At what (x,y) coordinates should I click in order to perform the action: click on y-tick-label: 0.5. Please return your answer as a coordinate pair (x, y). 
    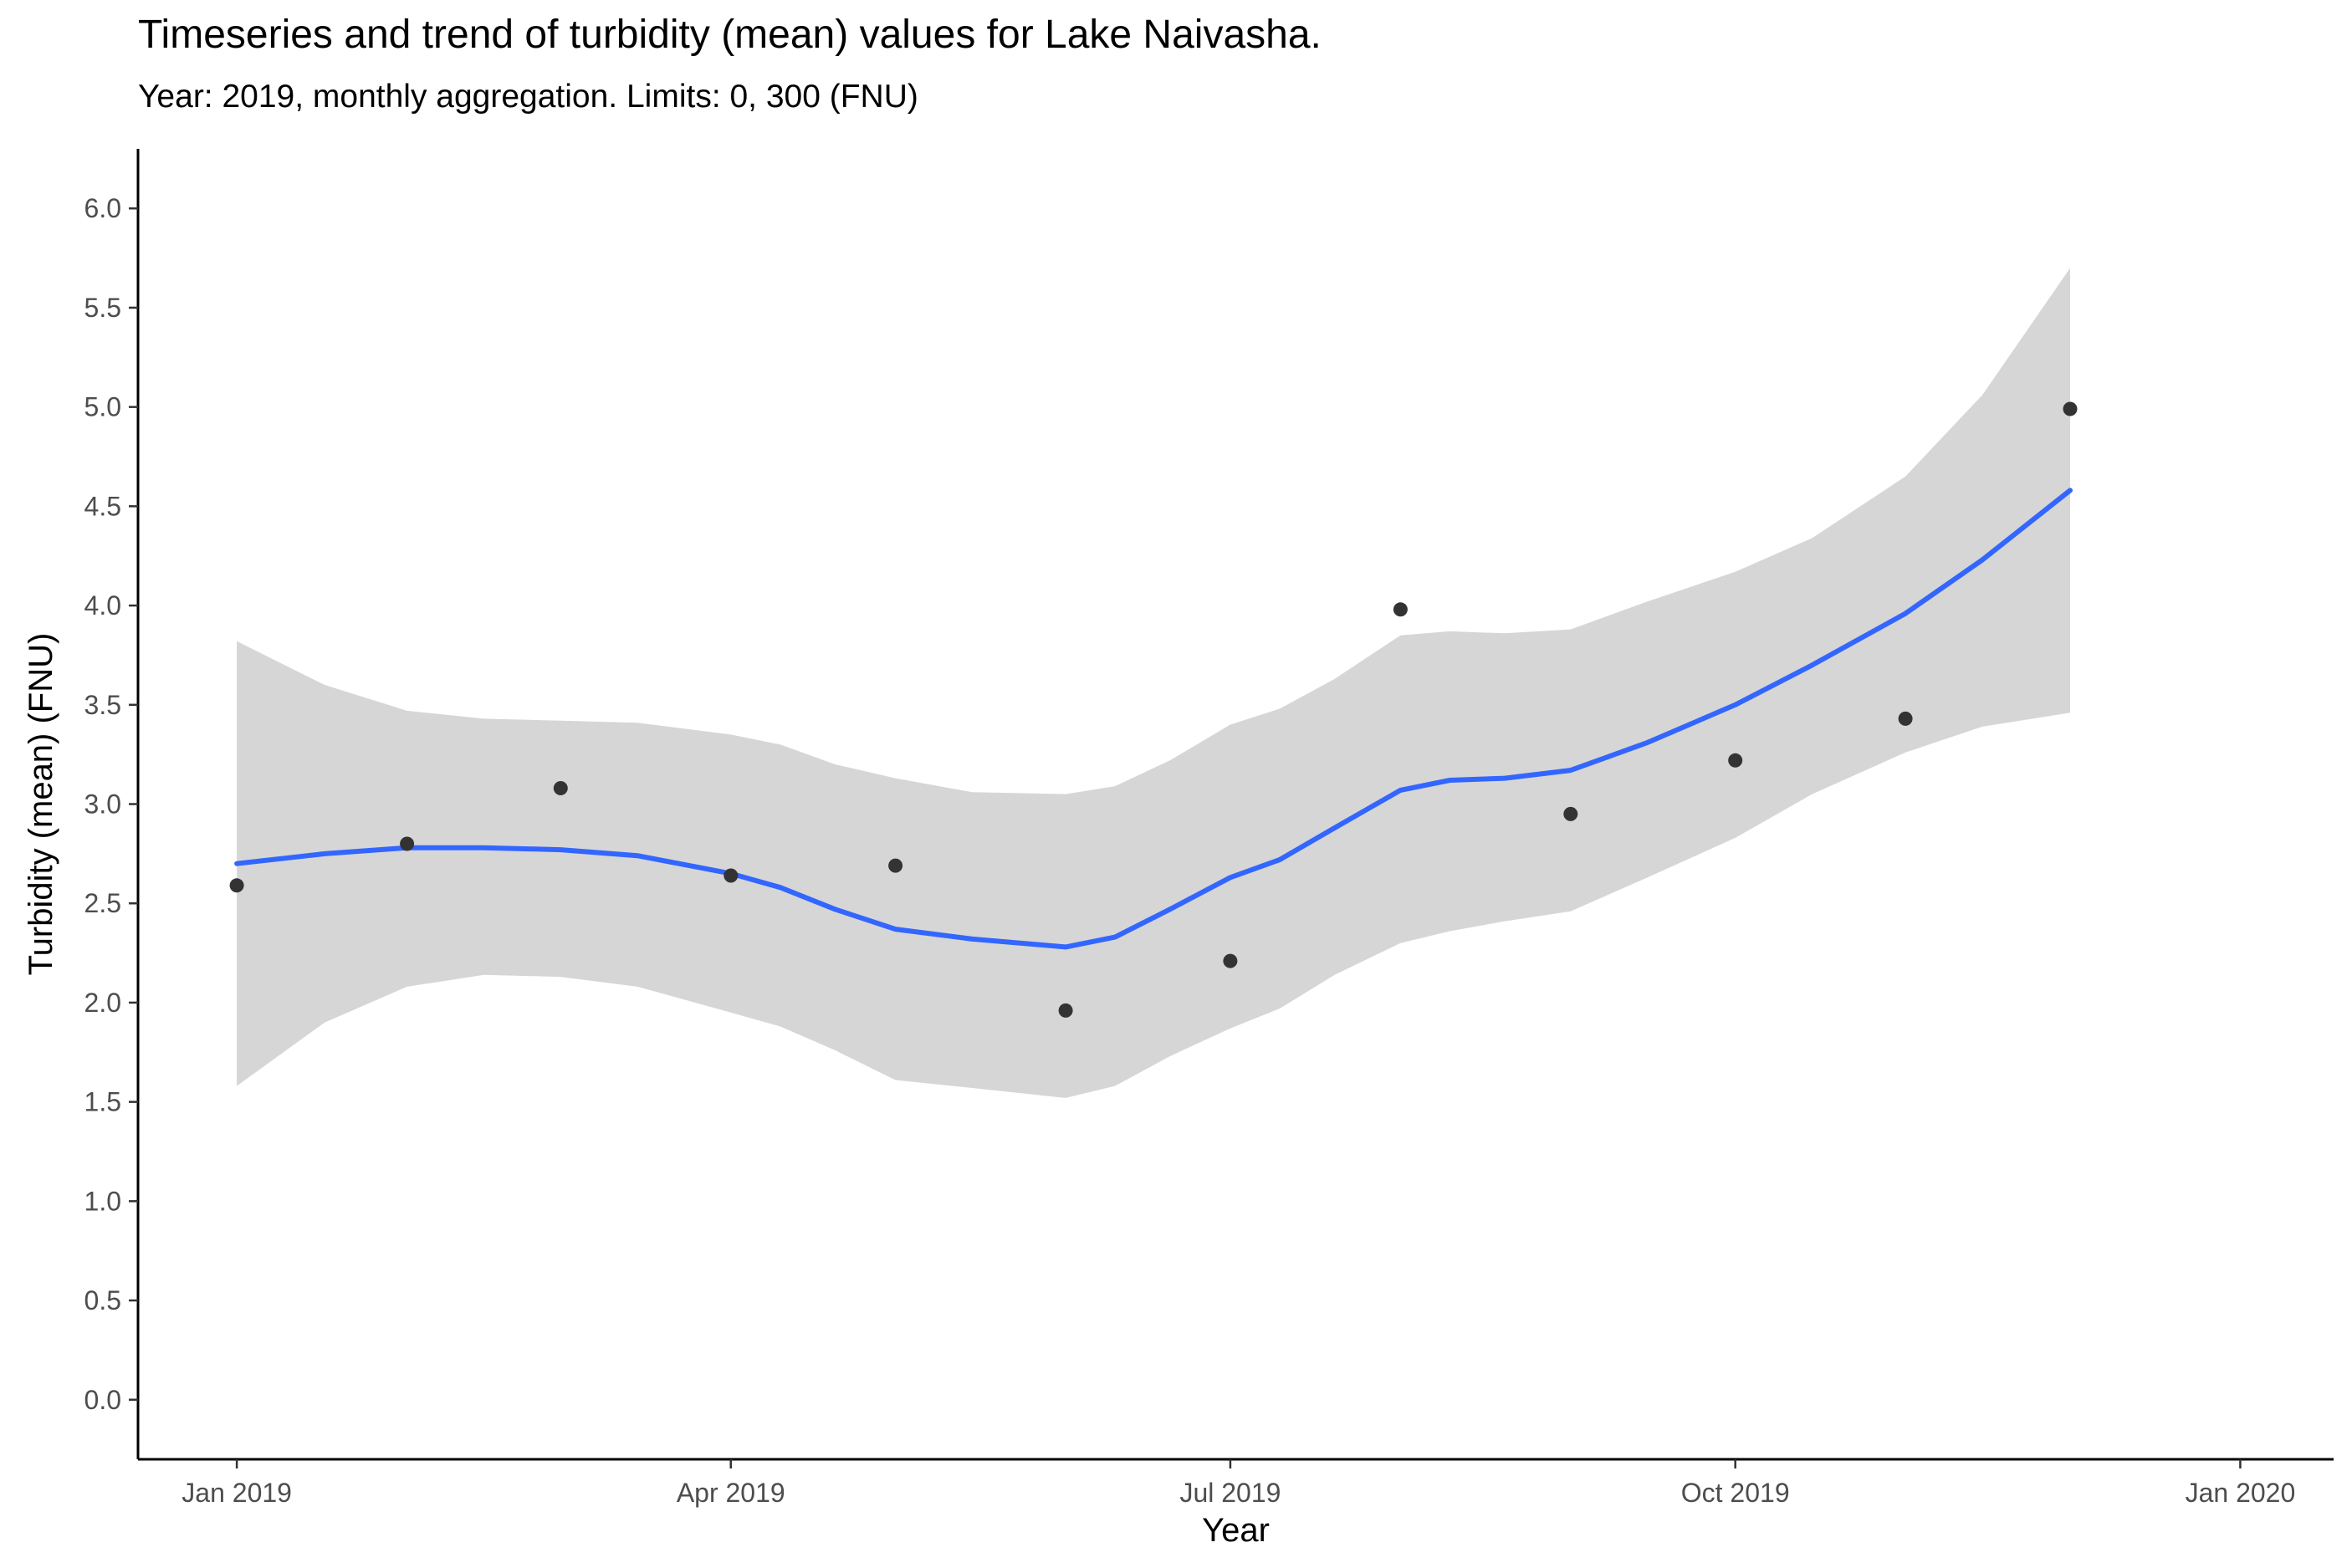
    Looking at the image, I should click on (102, 1300).